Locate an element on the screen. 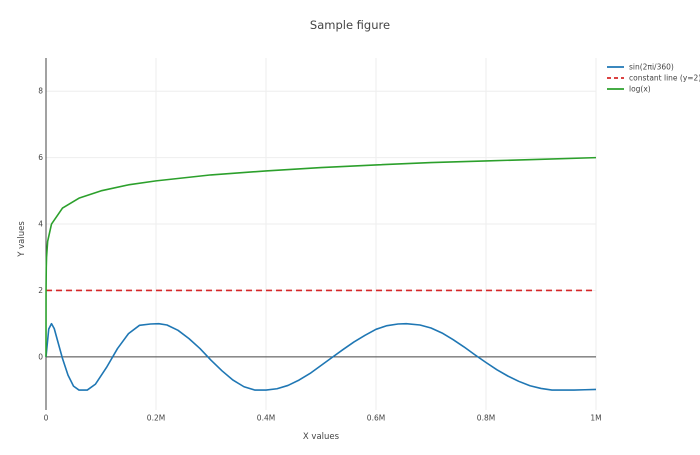 This screenshot has width=700, height=455. x-tick-label: 0.4M is located at coordinates (266, 418).